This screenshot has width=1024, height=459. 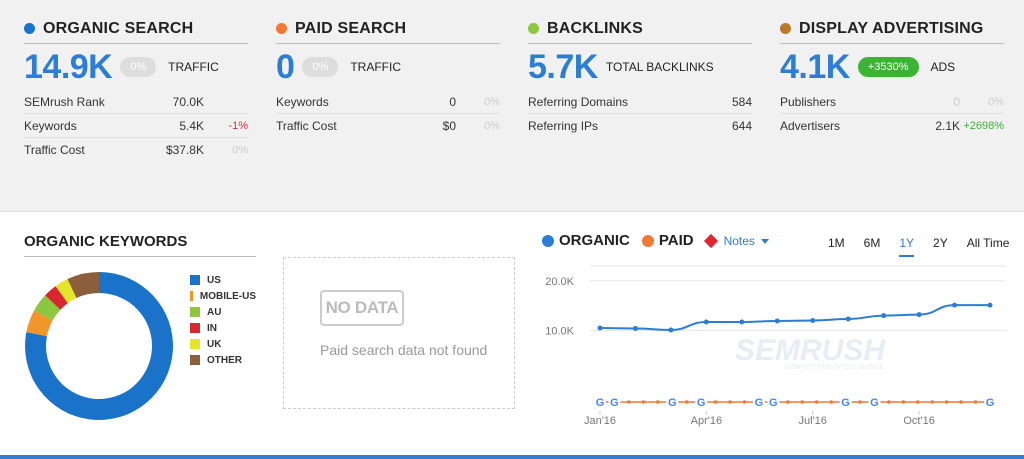 What do you see at coordinates (548, 240) in the screenshot?
I see `organic-legend-dot-icon` at bounding box center [548, 240].